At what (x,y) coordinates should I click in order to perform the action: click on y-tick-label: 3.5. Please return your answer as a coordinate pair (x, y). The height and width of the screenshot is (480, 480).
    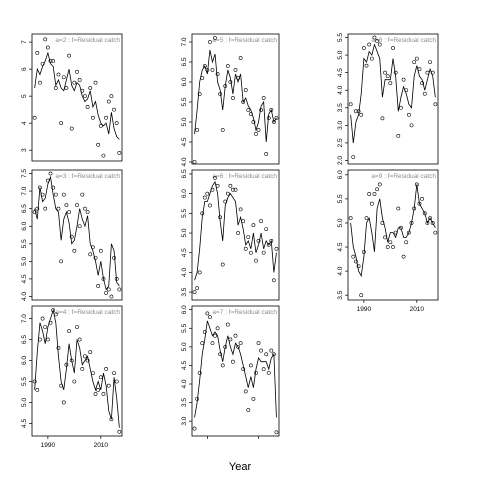
    Looking at the image, I should click on (340, 107).